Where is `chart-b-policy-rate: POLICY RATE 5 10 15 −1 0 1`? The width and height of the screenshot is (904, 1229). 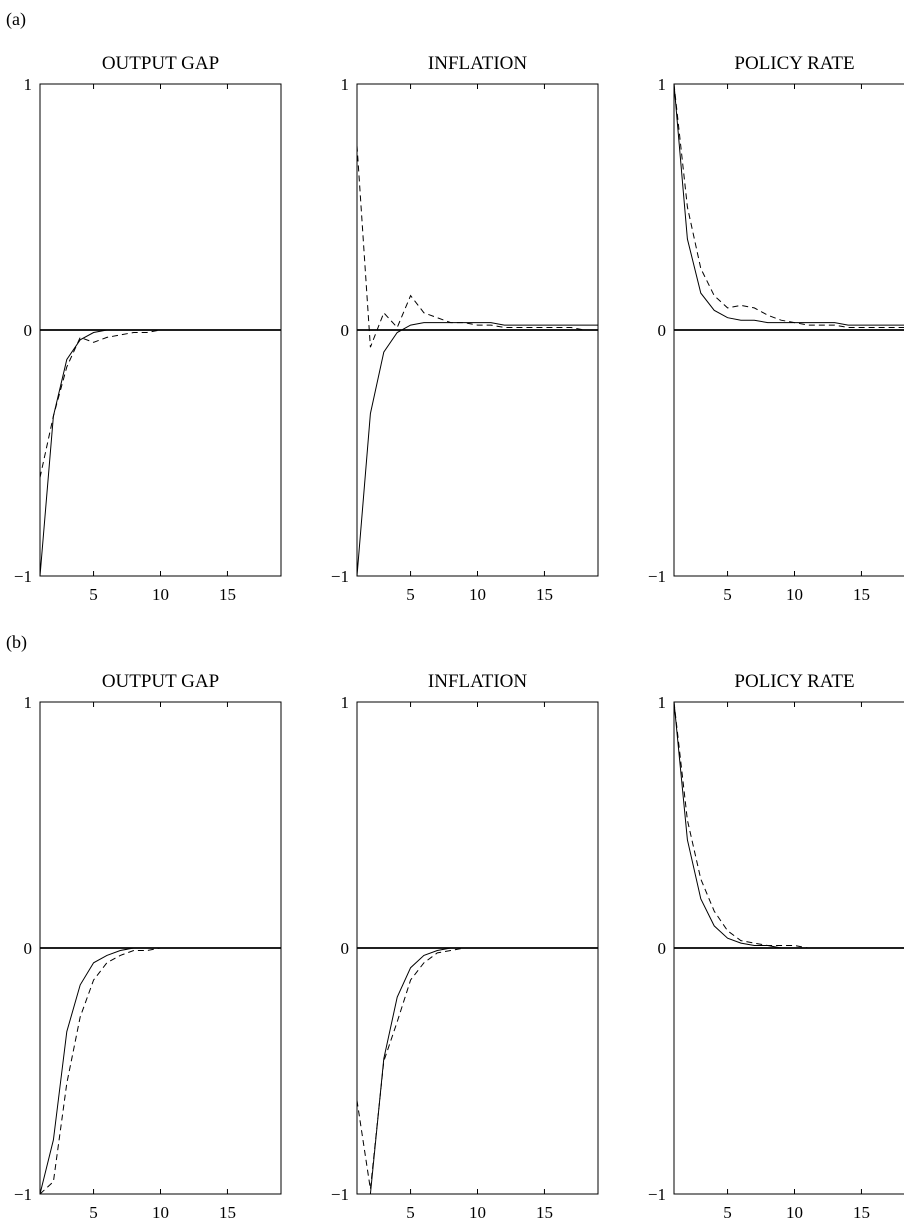 chart-b-policy-rate: POLICY RATE 5 10 15 −1 0 1 is located at coordinates (776, 946).